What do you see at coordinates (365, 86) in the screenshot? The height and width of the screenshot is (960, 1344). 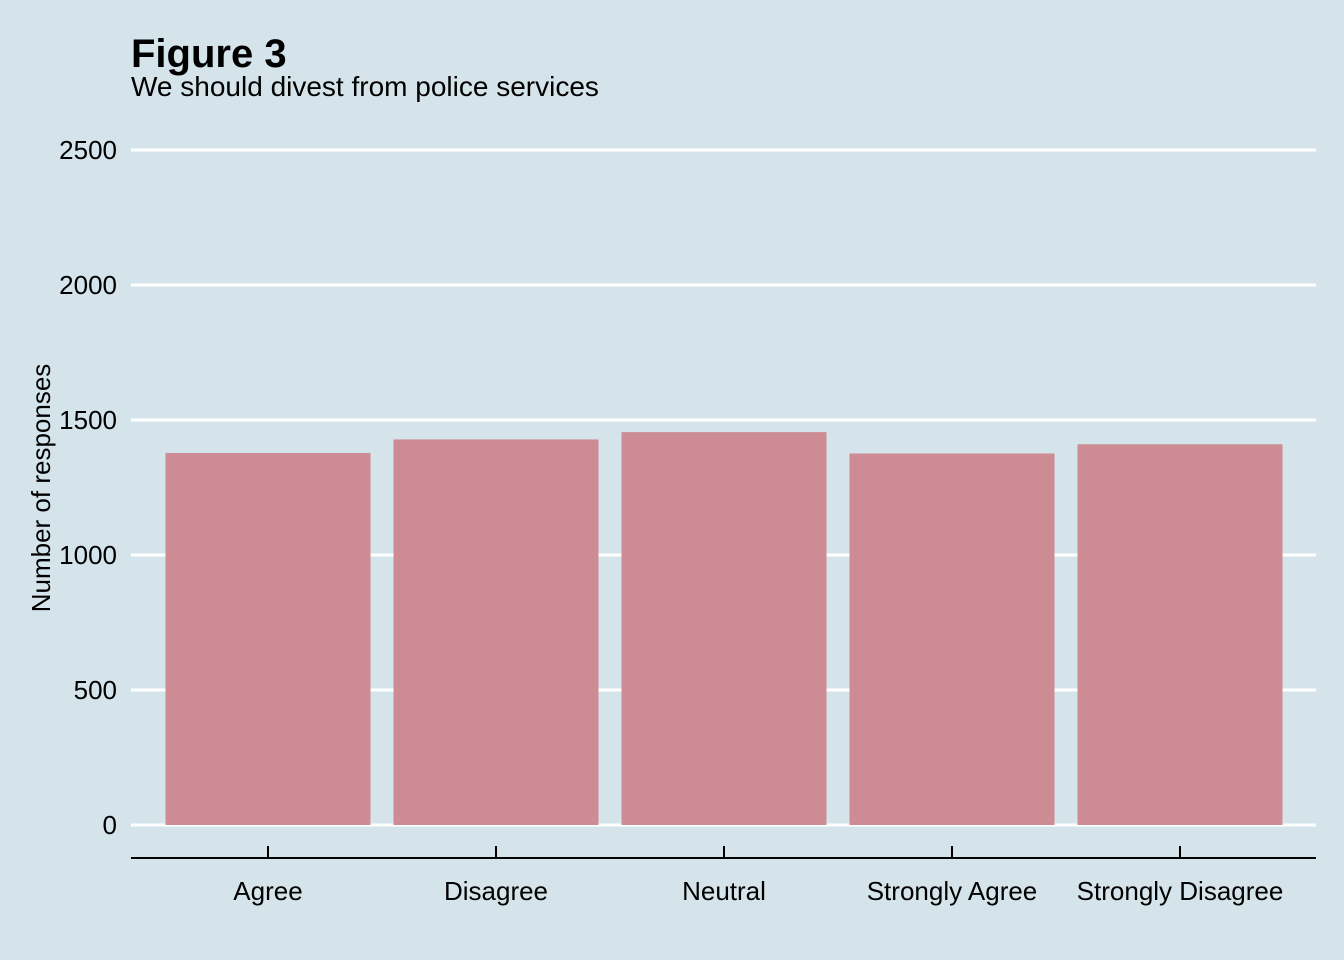 I see `chart-subtitle: We should divest from police services` at bounding box center [365, 86].